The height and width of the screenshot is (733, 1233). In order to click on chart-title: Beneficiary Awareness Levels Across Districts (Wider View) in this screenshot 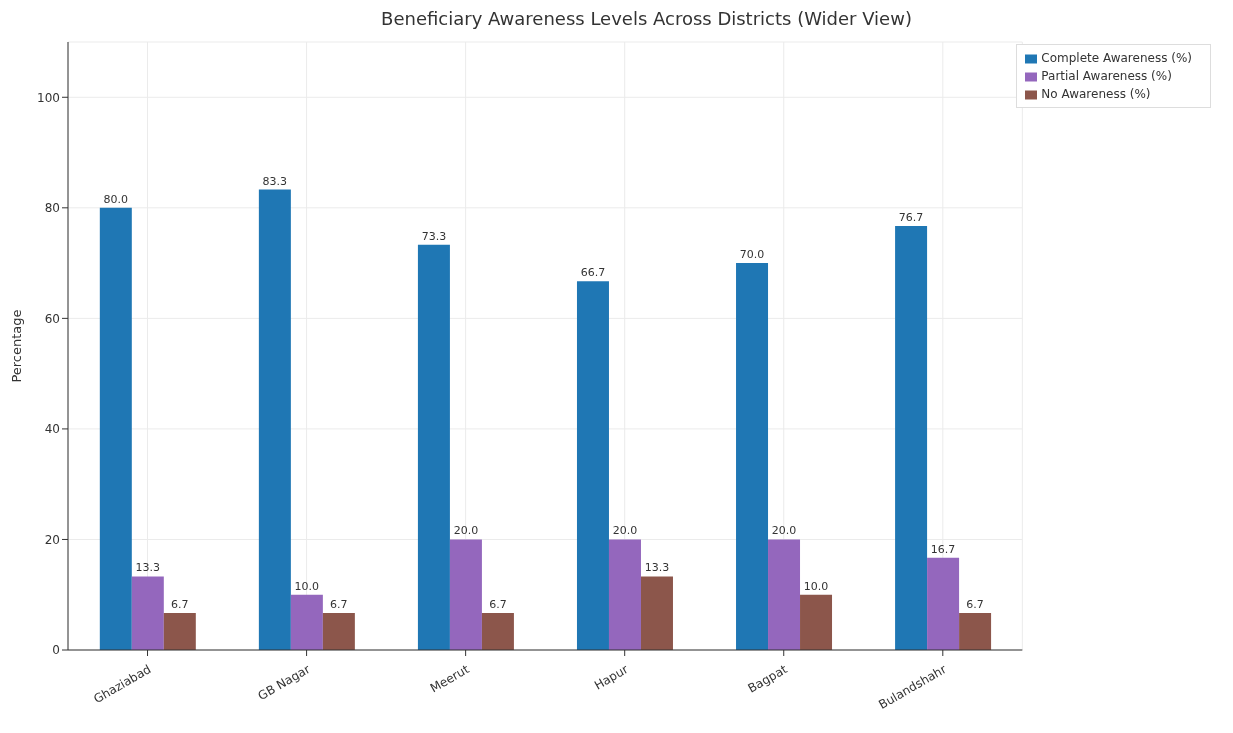, I will do `click(646, 19)`.